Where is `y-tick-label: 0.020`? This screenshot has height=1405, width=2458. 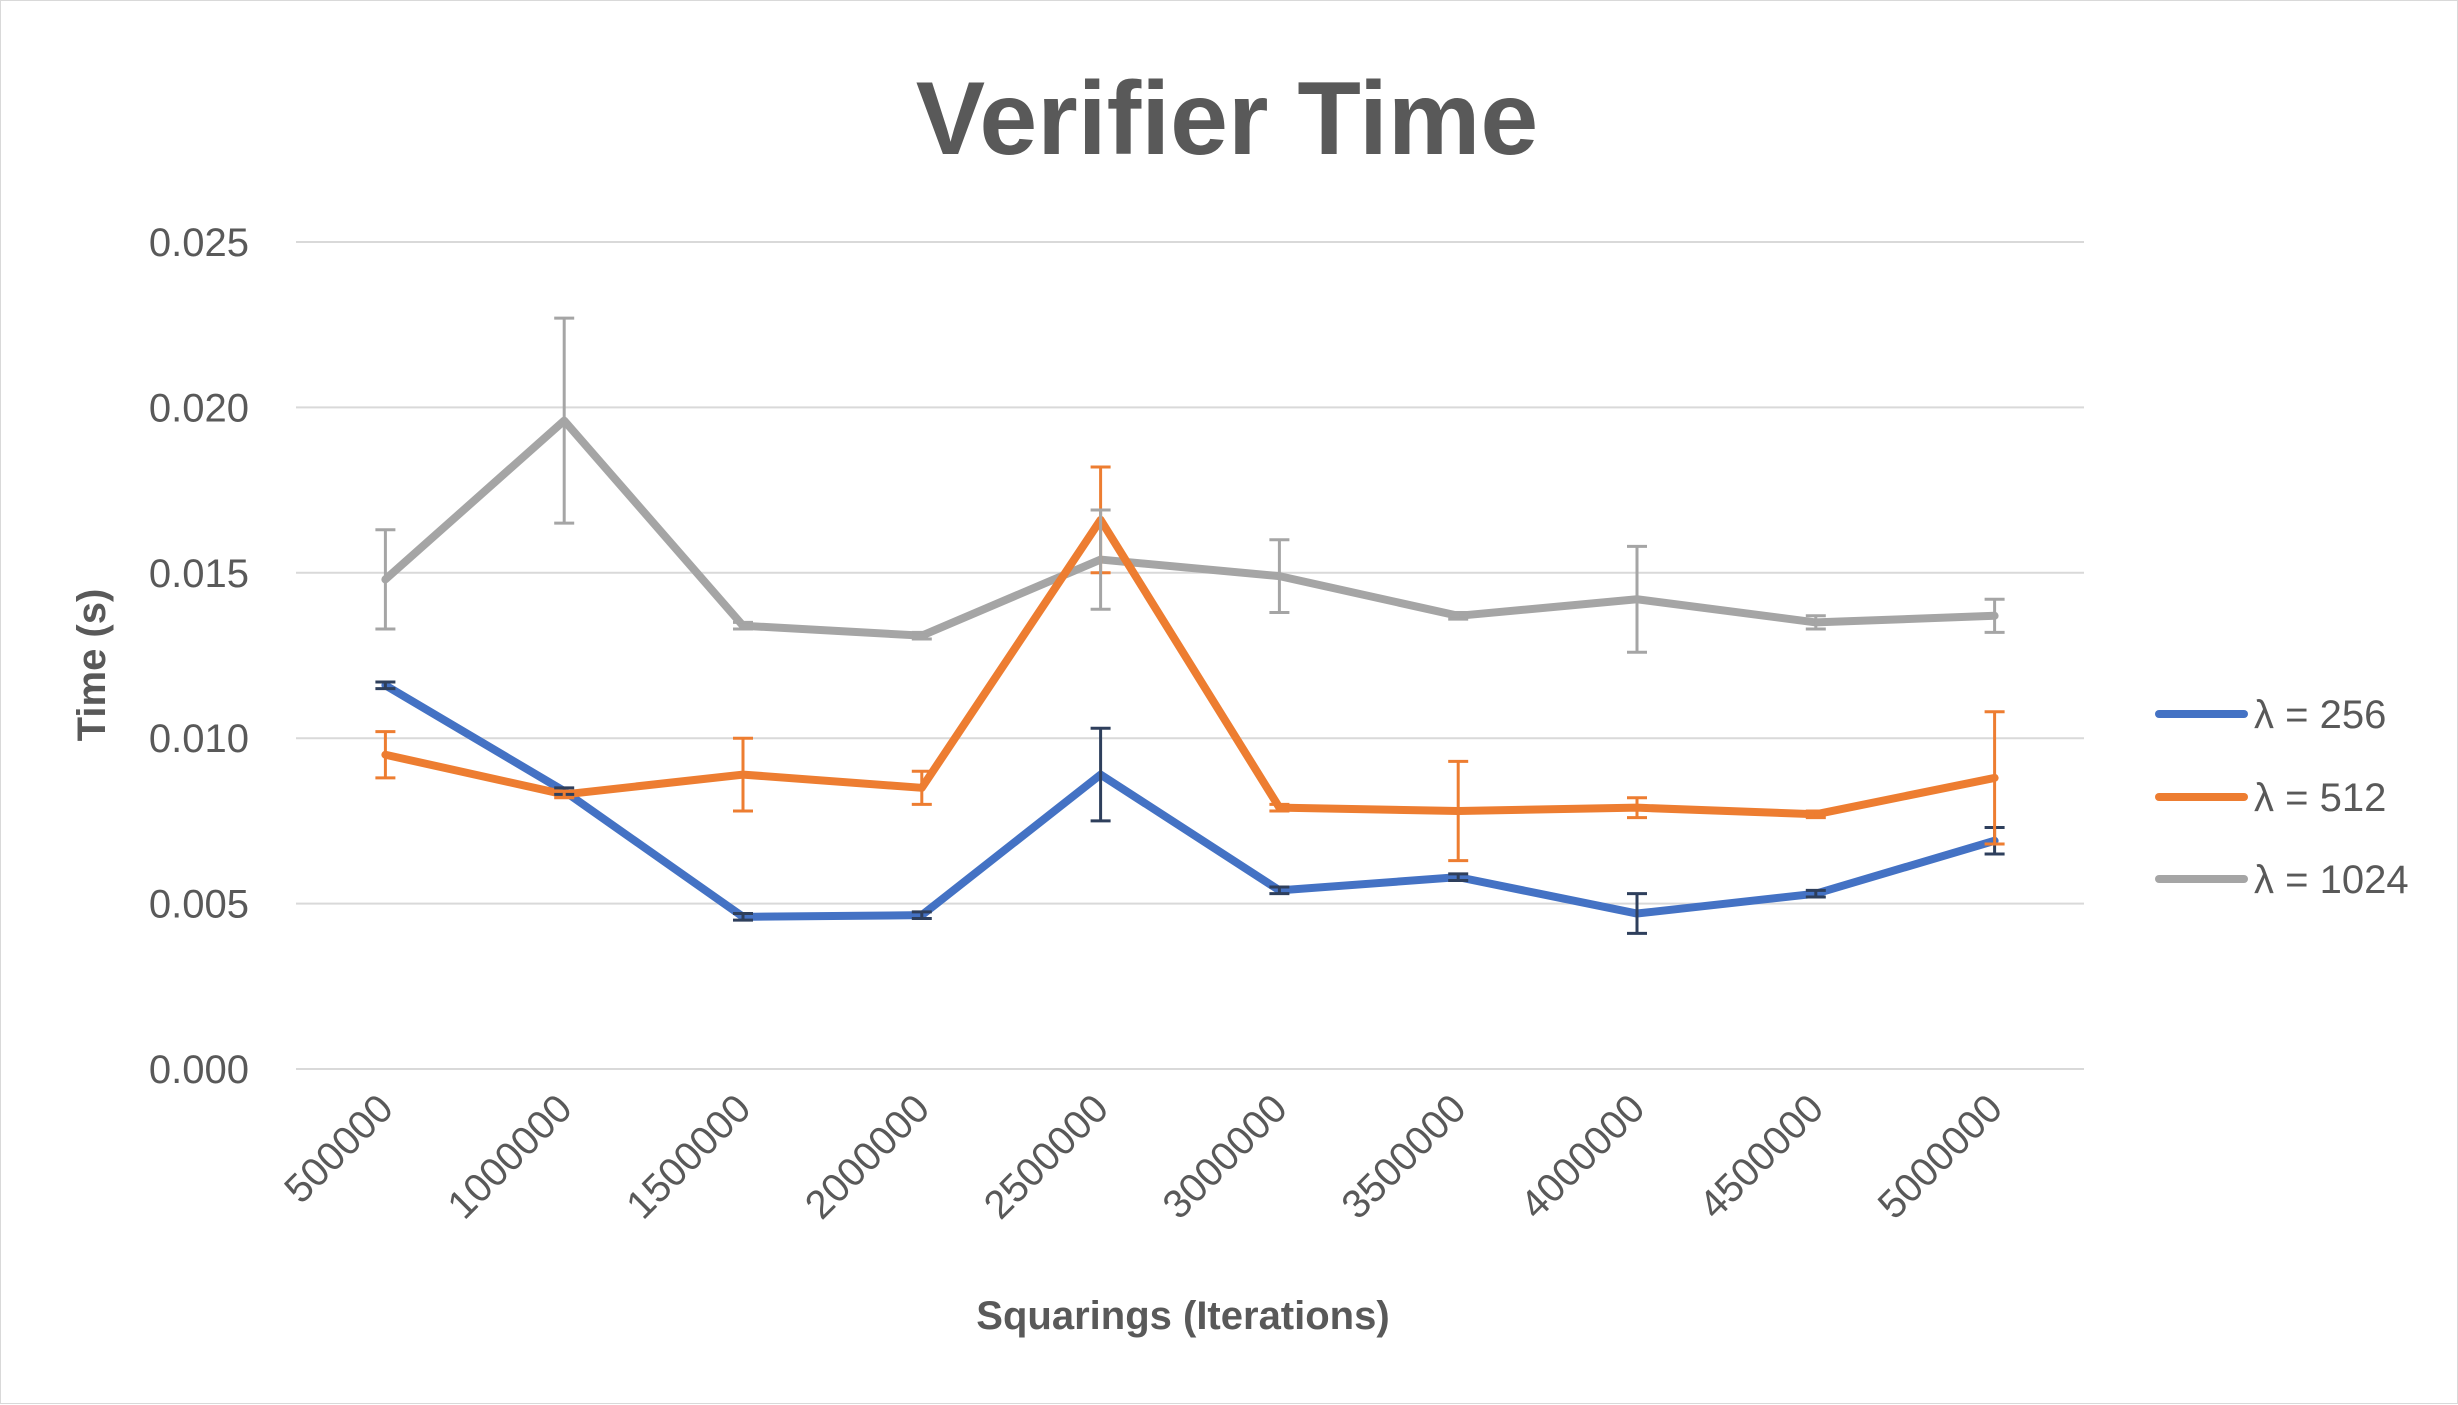
y-tick-label: 0.020 is located at coordinates (199, 408).